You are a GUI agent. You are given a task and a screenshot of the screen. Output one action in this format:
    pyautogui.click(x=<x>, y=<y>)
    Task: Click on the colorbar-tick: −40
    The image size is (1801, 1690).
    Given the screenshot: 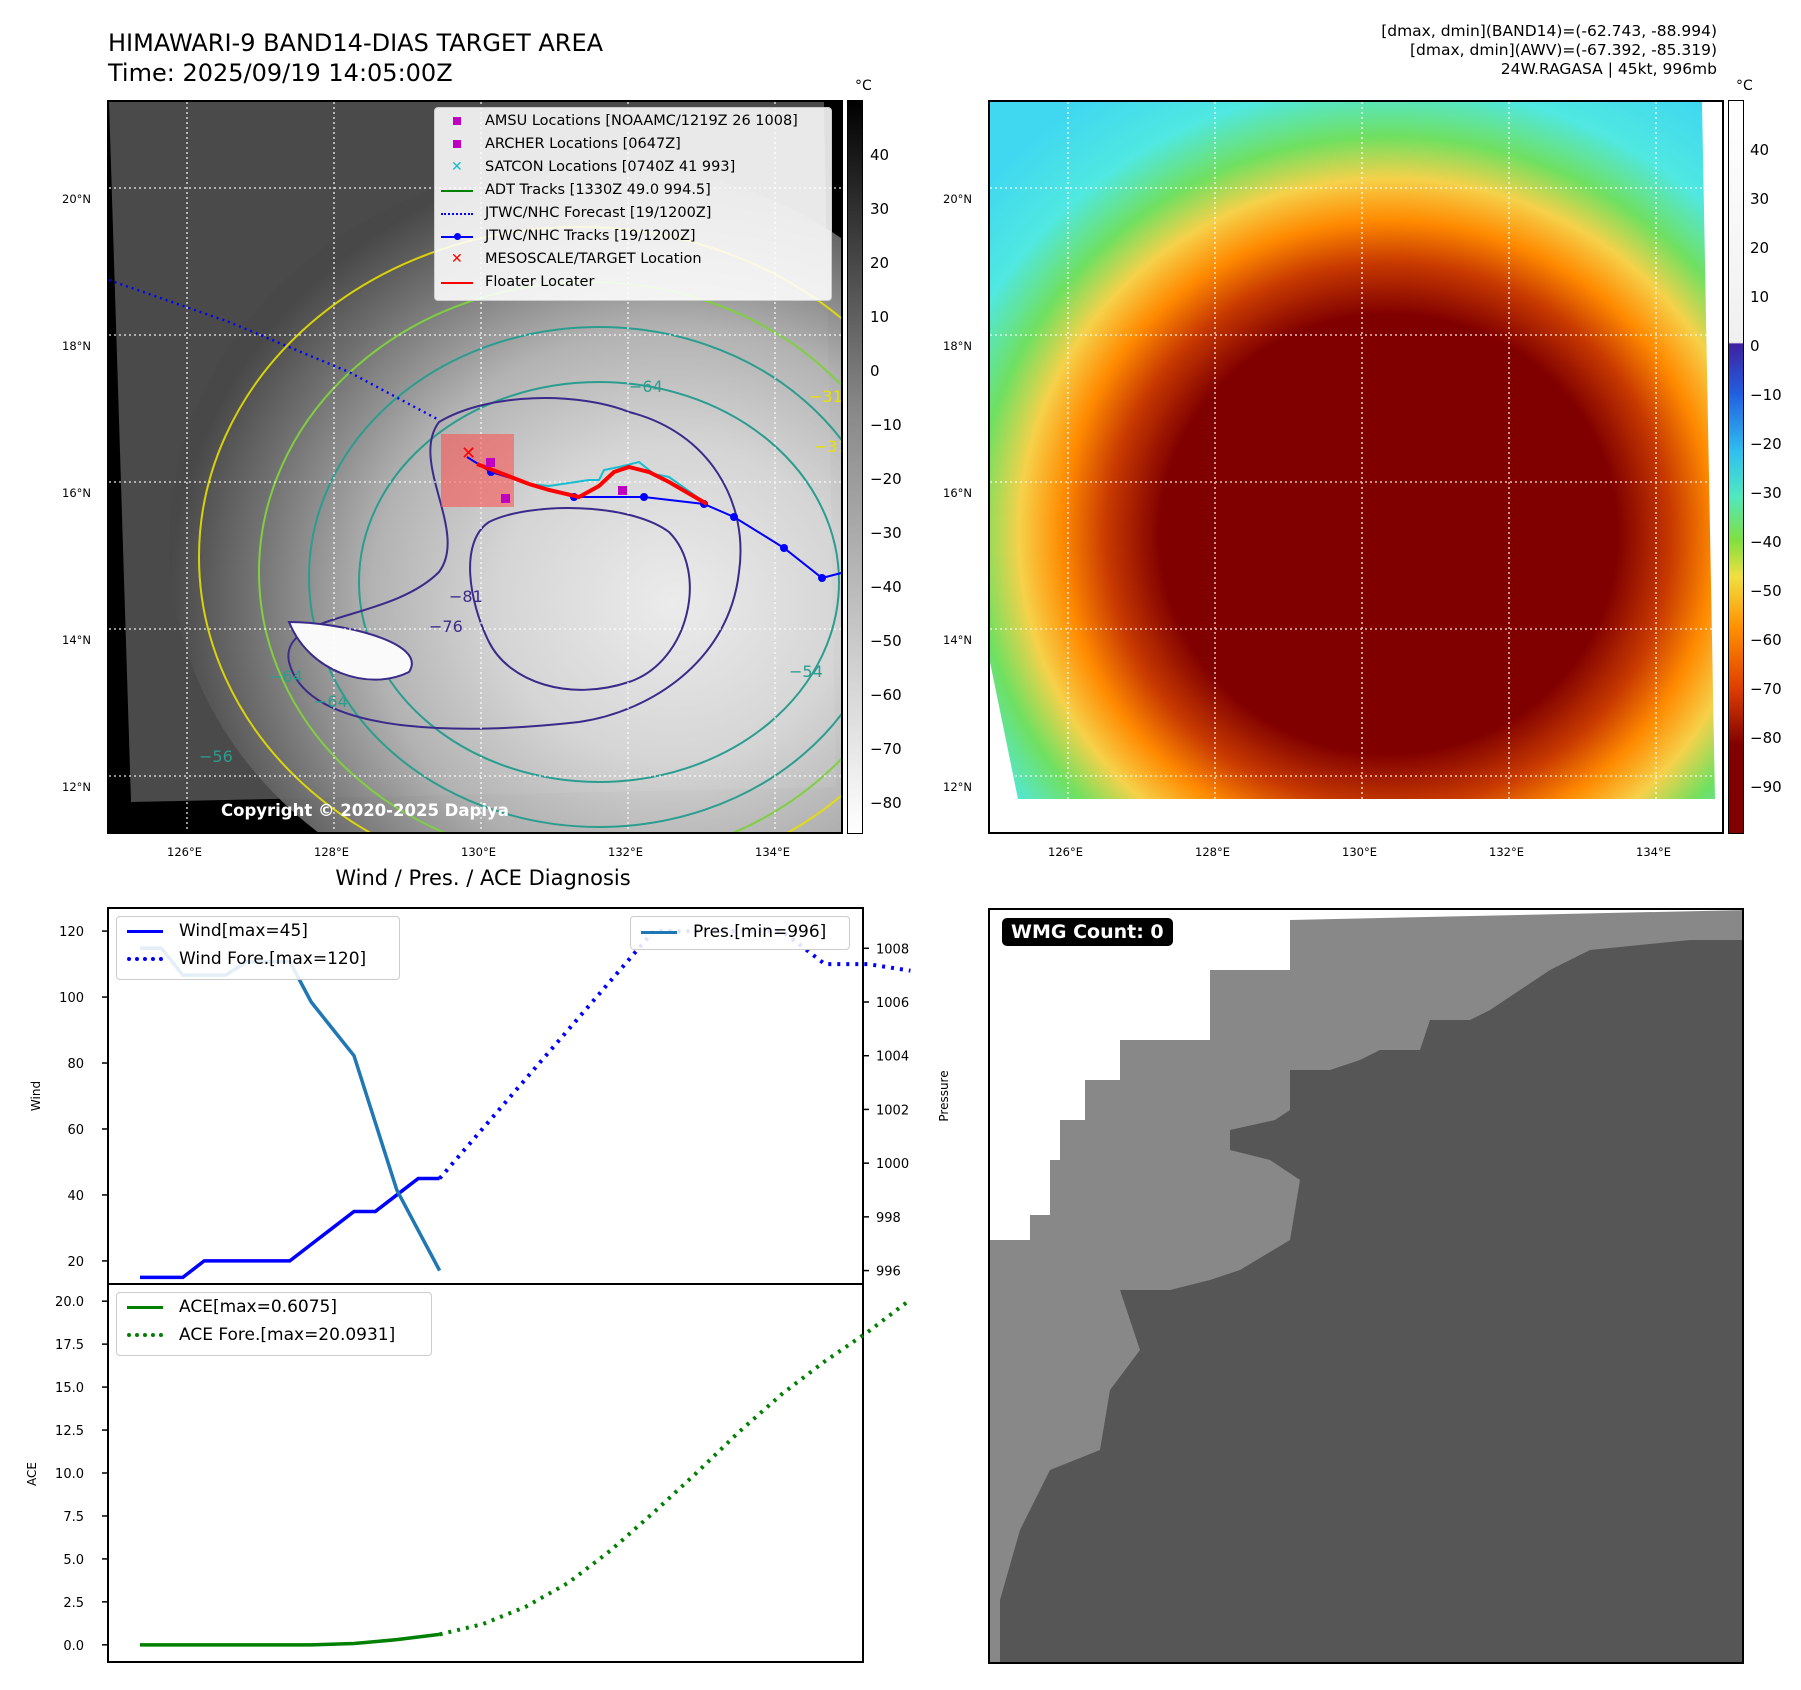 What is the action you would take?
    pyautogui.click(x=886, y=587)
    